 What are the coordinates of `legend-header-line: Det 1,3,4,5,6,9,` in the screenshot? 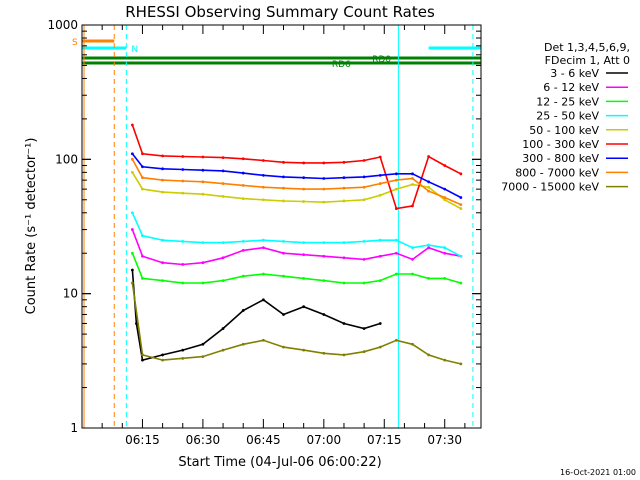 It's located at (587, 47).